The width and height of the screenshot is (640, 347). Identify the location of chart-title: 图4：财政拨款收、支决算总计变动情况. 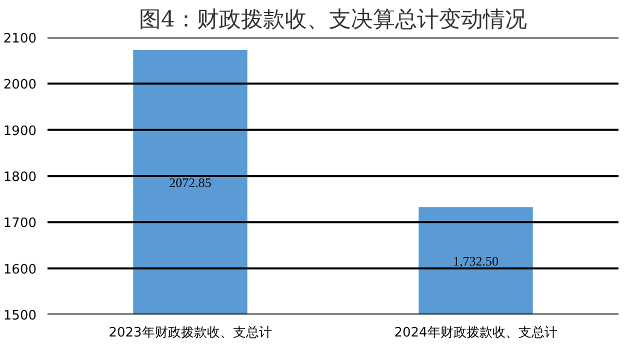
(333, 20).